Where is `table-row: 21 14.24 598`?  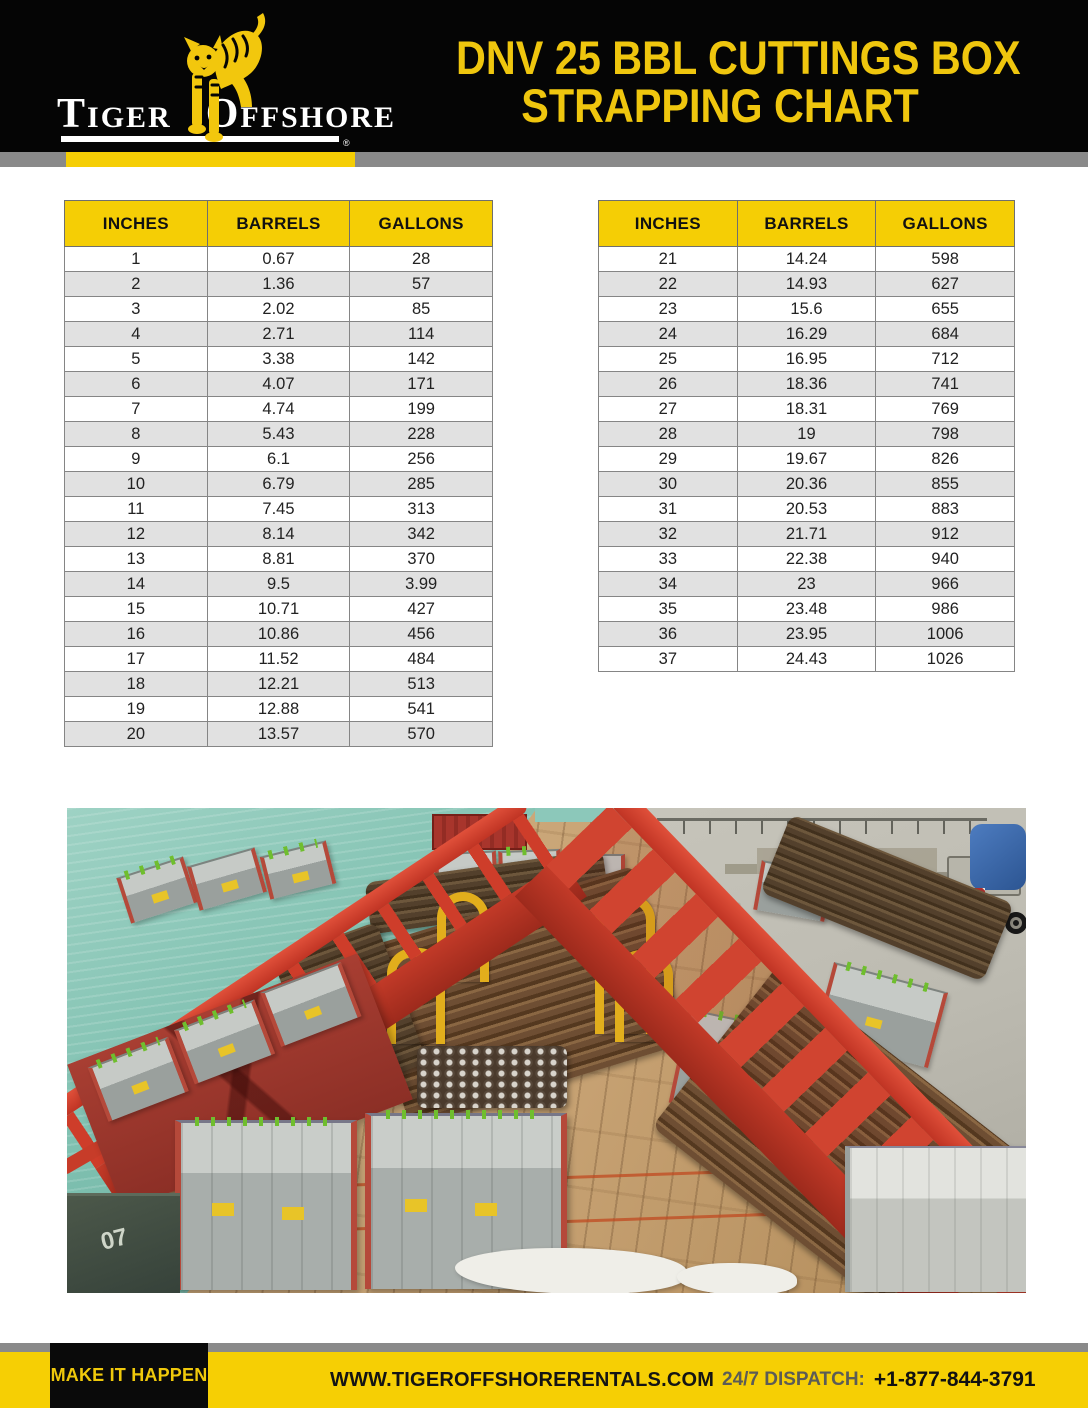 table-row: 21 14.24 598 is located at coordinates (806, 259).